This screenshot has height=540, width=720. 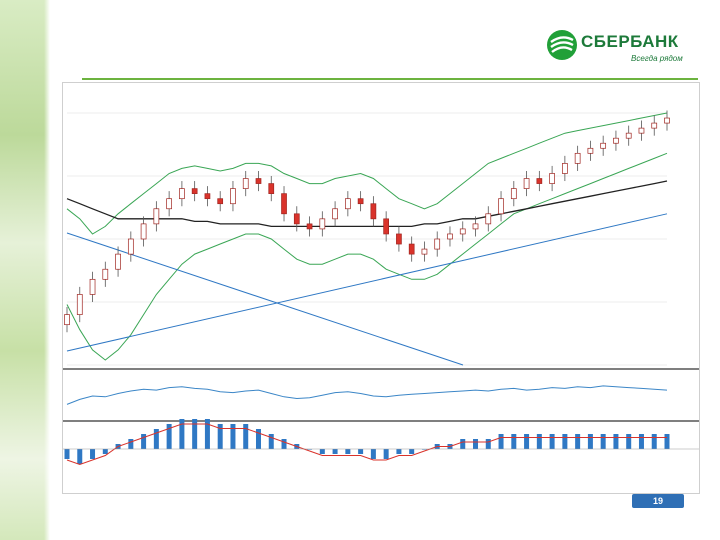 What do you see at coordinates (25, 270) in the screenshot?
I see `decorative-background-strip` at bounding box center [25, 270].